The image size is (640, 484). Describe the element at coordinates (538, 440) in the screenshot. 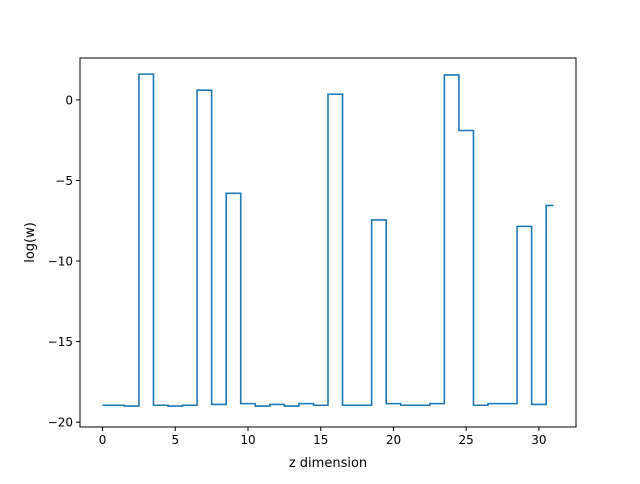

I see `x-tick-label: 30` at that location.